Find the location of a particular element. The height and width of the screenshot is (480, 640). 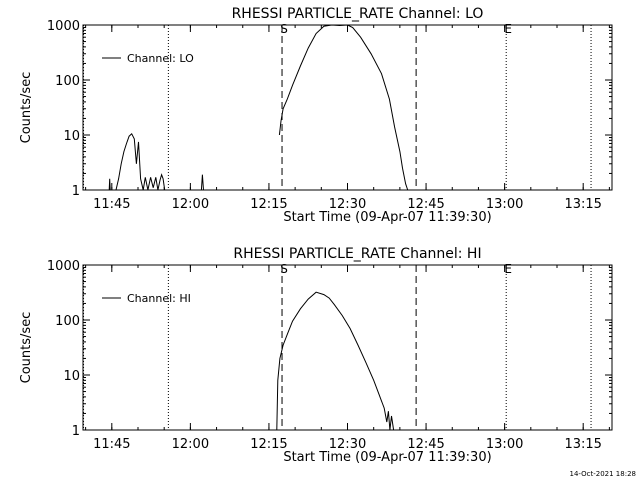

legend-label: Channel: LO is located at coordinates (160, 58).